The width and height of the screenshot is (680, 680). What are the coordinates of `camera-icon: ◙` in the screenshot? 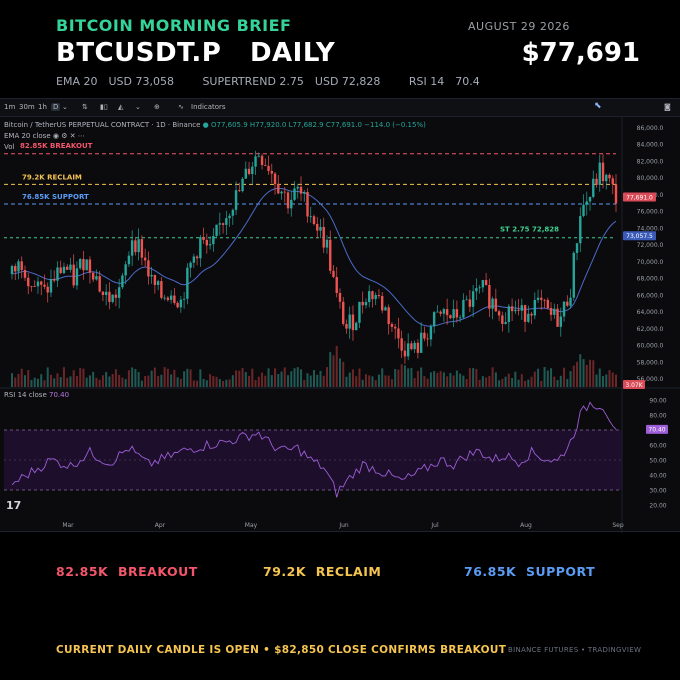 It's located at (667, 107).